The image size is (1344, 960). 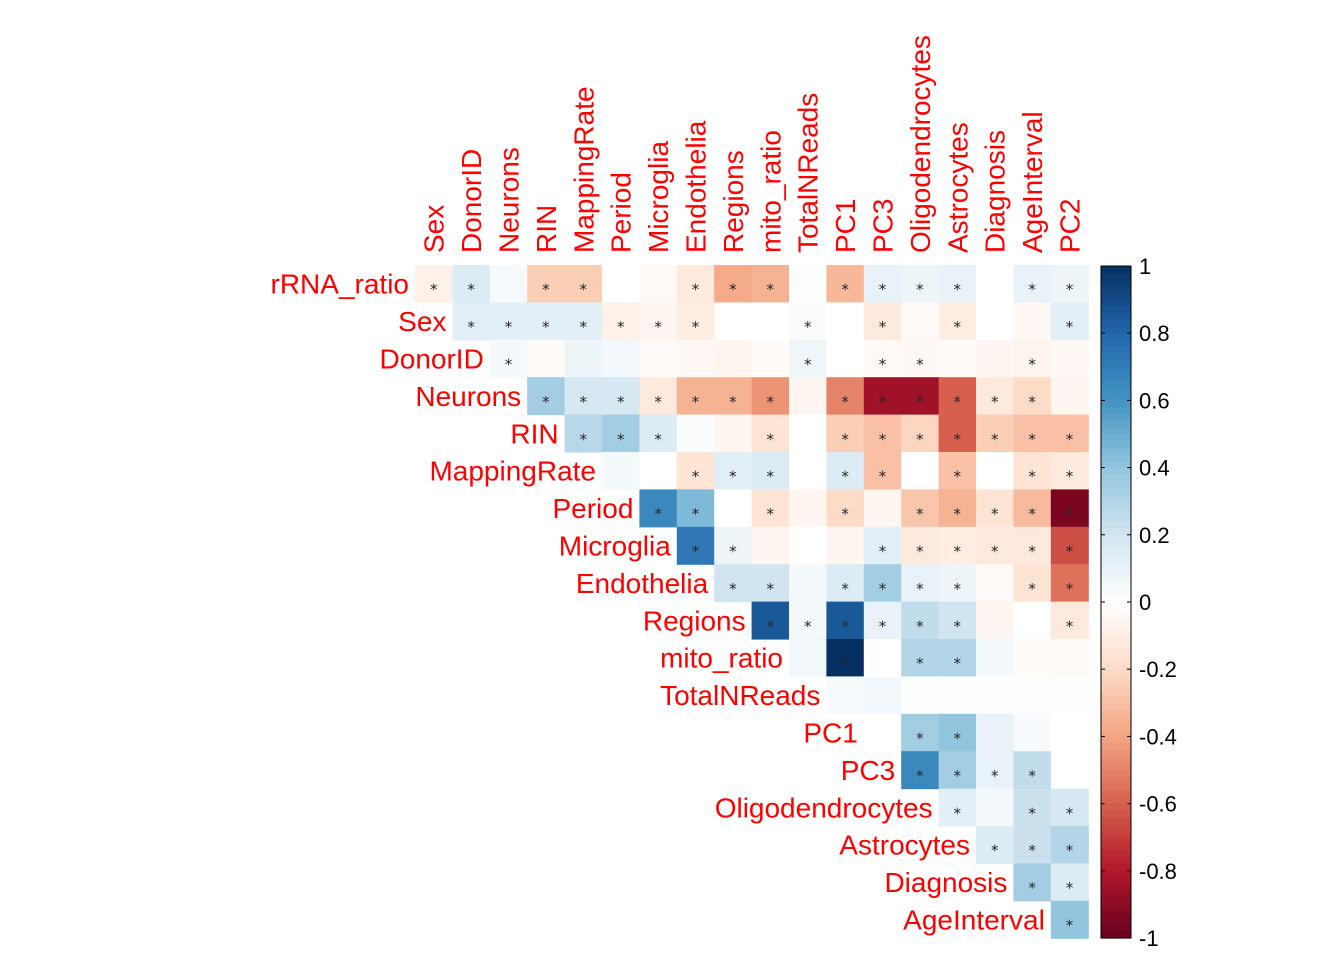 What do you see at coordinates (845, 321) in the screenshot?
I see `cell-sex-pc1` at bounding box center [845, 321].